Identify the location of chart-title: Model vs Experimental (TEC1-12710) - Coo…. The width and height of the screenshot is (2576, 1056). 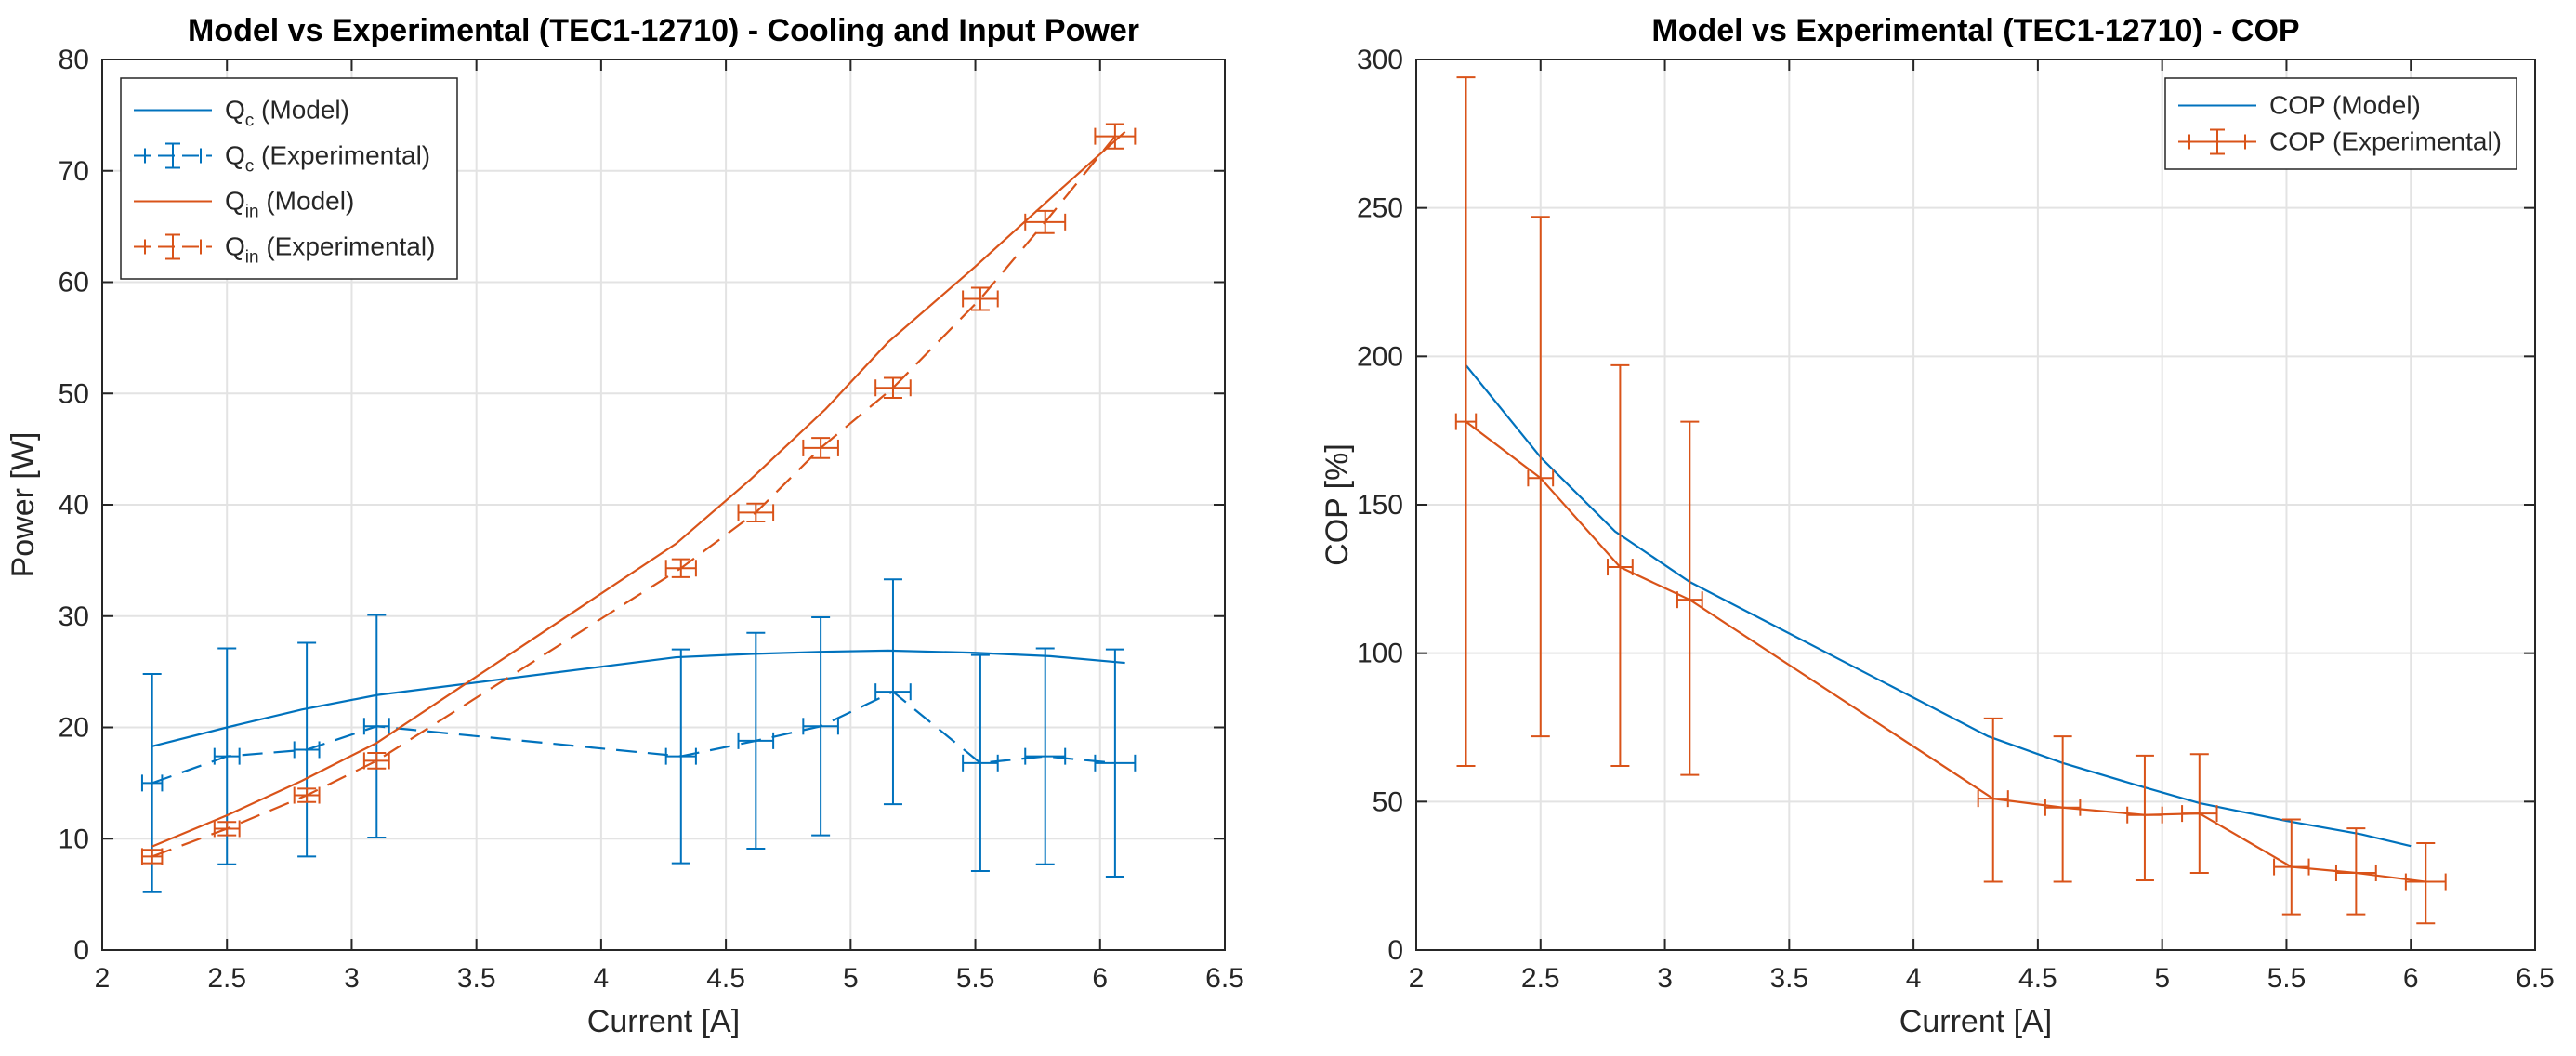
(663, 30).